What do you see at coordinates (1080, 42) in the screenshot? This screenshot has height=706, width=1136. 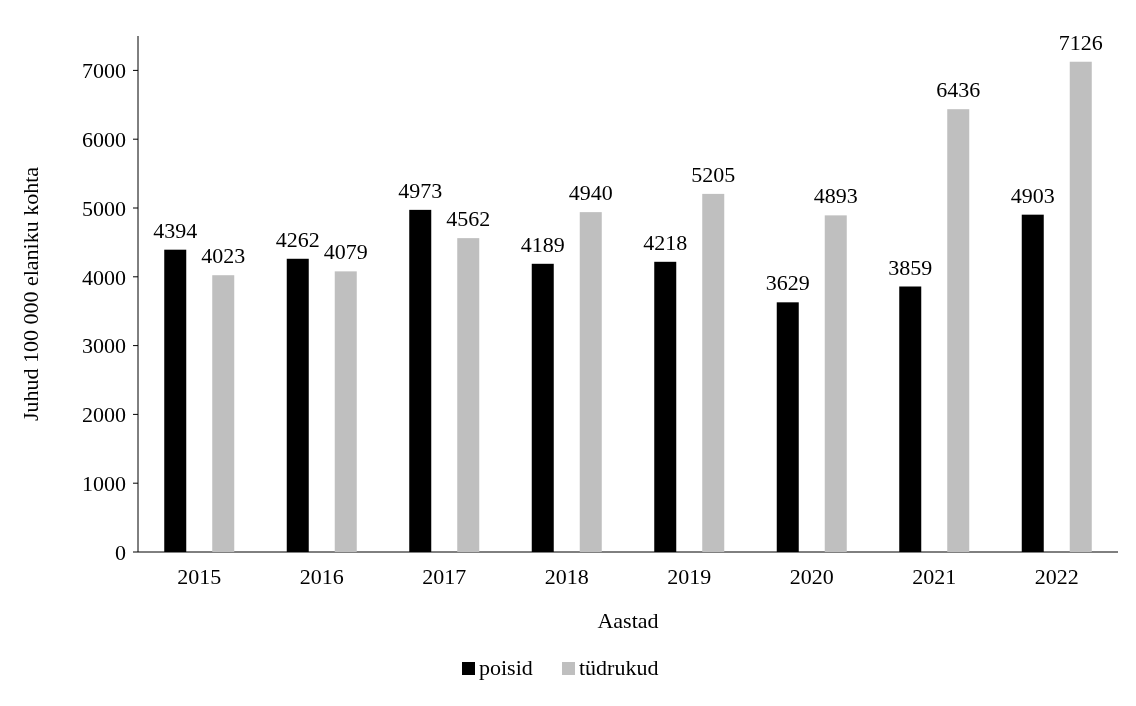 I see `data-label: 7126` at bounding box center [1080, 42].